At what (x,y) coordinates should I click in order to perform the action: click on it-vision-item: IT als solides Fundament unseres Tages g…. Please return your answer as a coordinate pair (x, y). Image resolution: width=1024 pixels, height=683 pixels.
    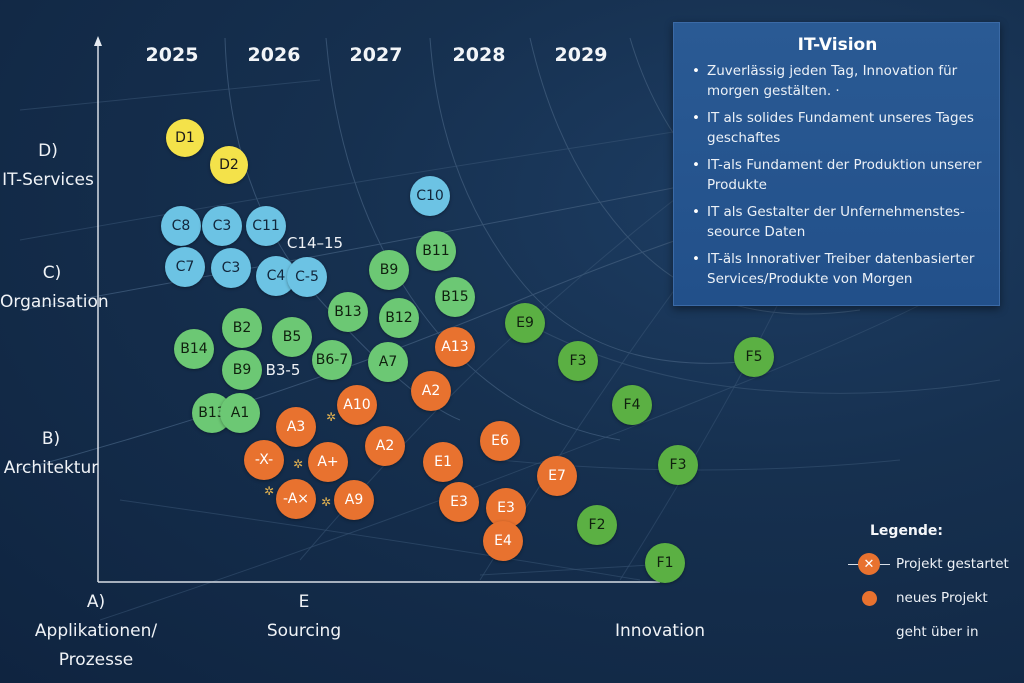
    Looking at the image, I should click on (837, 128).